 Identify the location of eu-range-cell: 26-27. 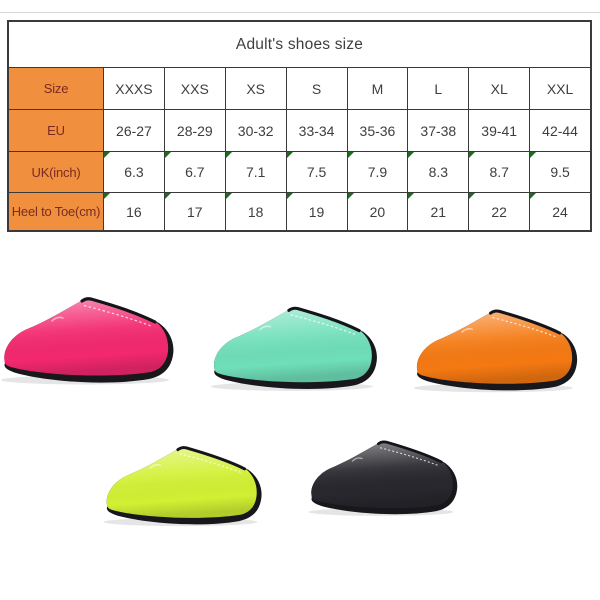
(133, 130).